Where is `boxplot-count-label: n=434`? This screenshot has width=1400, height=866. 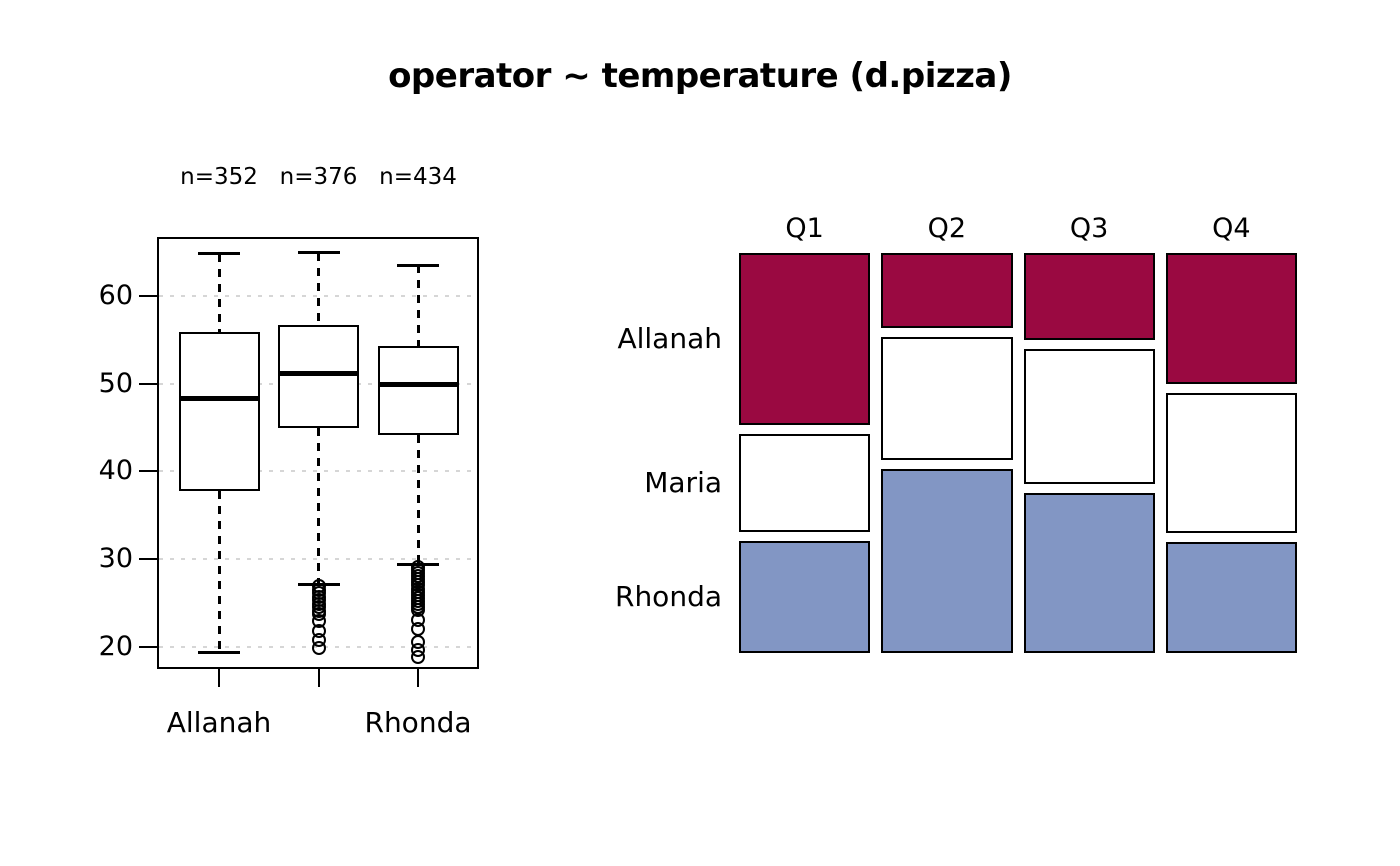
boxplot-count-label: n=434 is located at coordinates (418, 177).